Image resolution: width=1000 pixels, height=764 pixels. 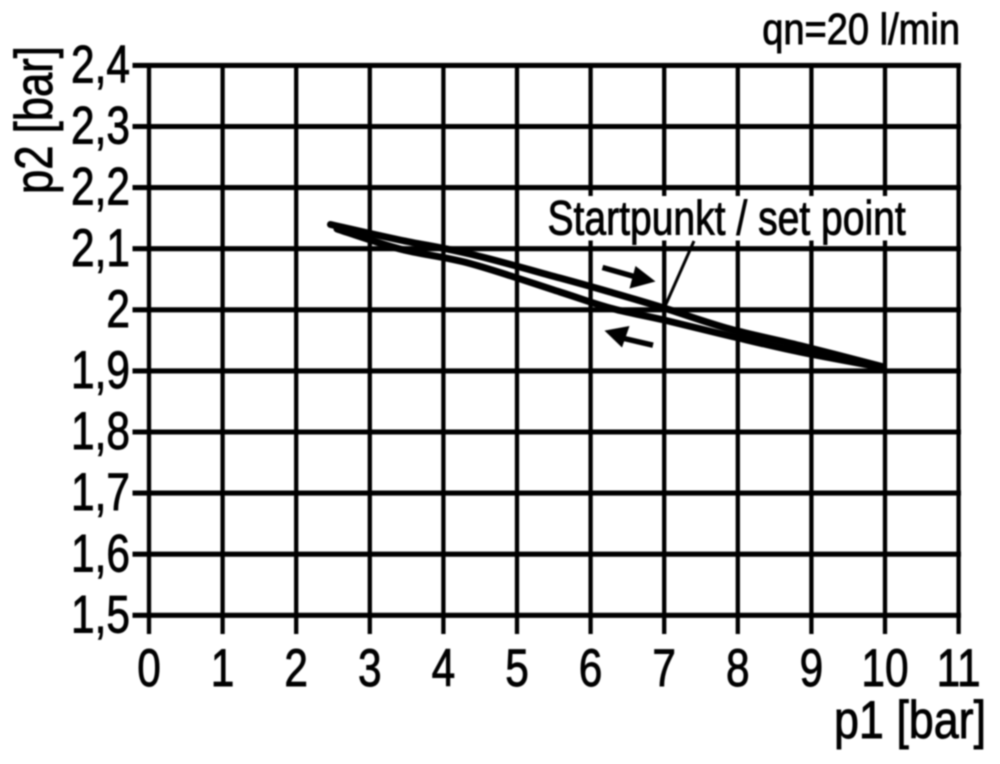 What do you see at coordinates (812, 669) in the screenshot?
I see `svg-text: 9` at bounding box center [812, 669].